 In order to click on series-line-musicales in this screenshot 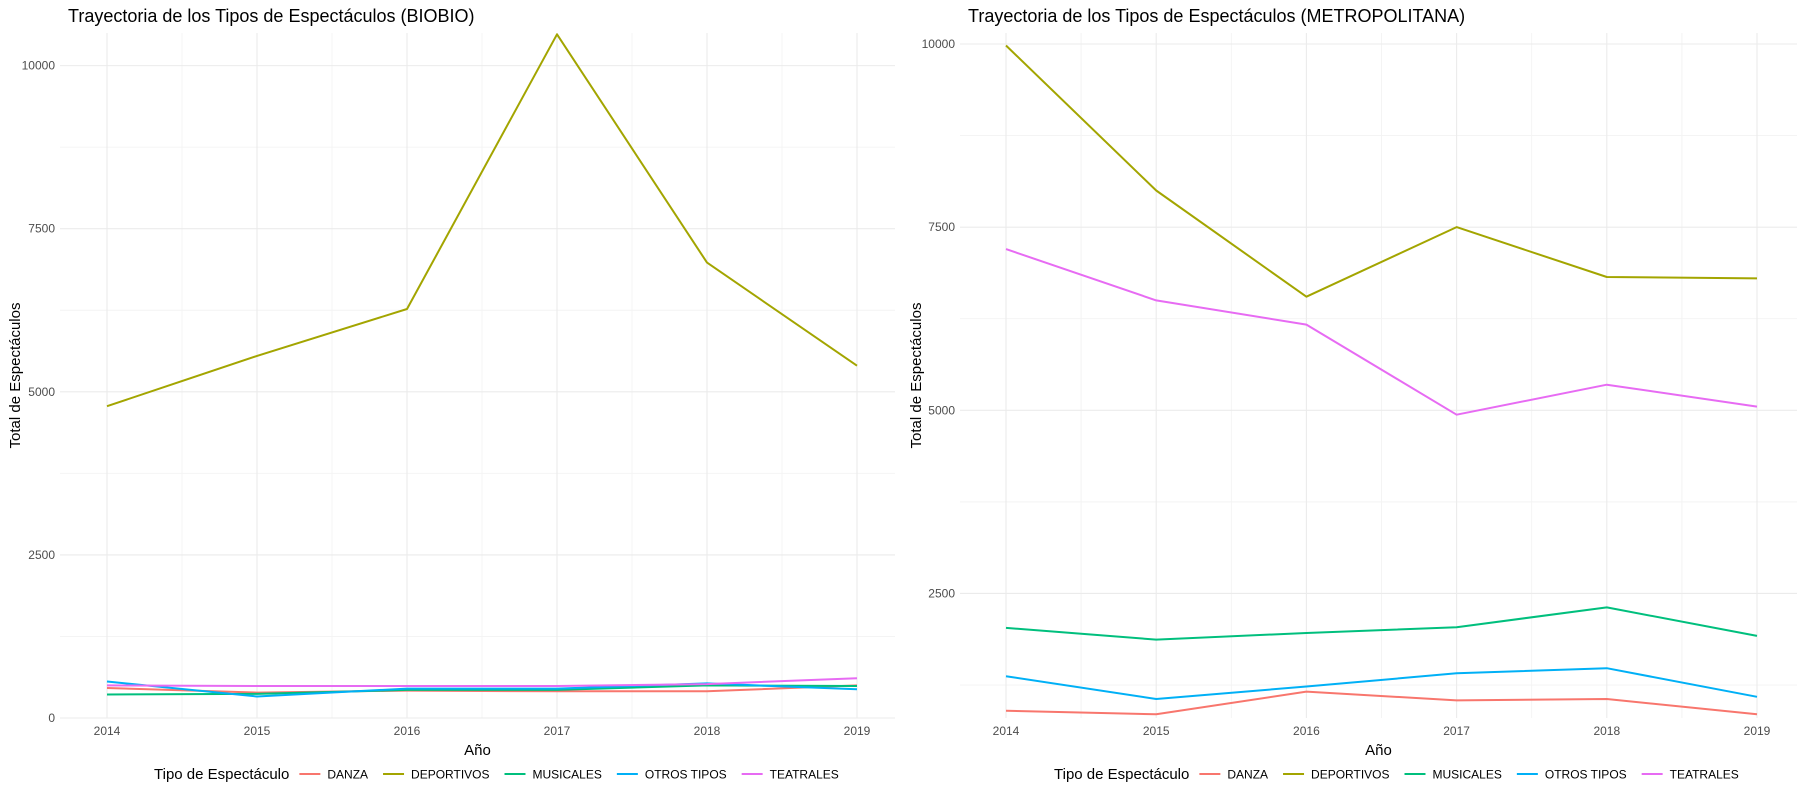, I will do `click(1381, 623)`.